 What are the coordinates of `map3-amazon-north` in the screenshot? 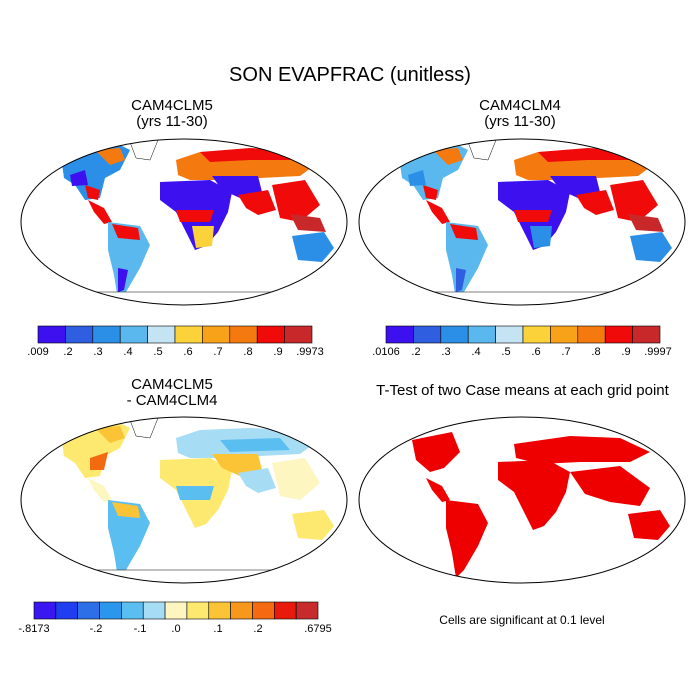 It's located at (126, 510).